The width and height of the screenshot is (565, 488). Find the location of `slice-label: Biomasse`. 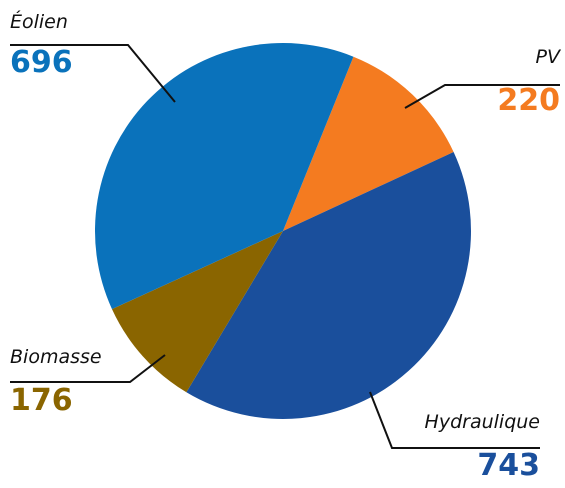

slice-label: Biomasse is located at coordinates (56, 357).